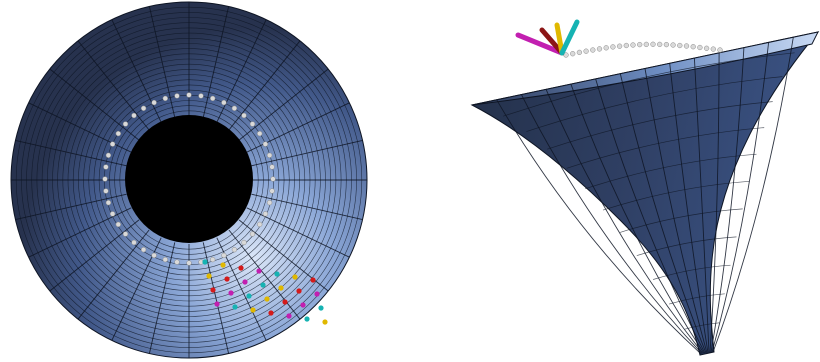 This screenshot has width=820, height=362. I want to click on axis-triad-icon, so click(547, 37).